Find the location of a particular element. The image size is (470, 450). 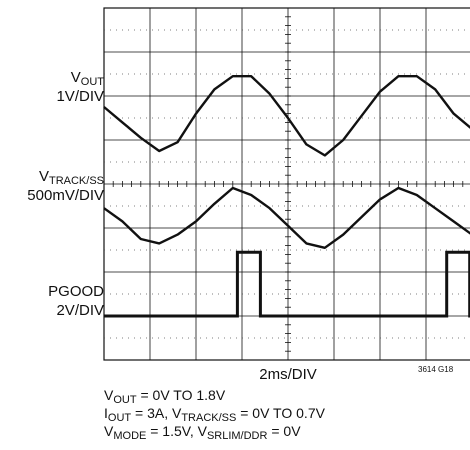

caption-line-1: VOUT = 0V TO 1.8V is located at coordinates (165, 396).